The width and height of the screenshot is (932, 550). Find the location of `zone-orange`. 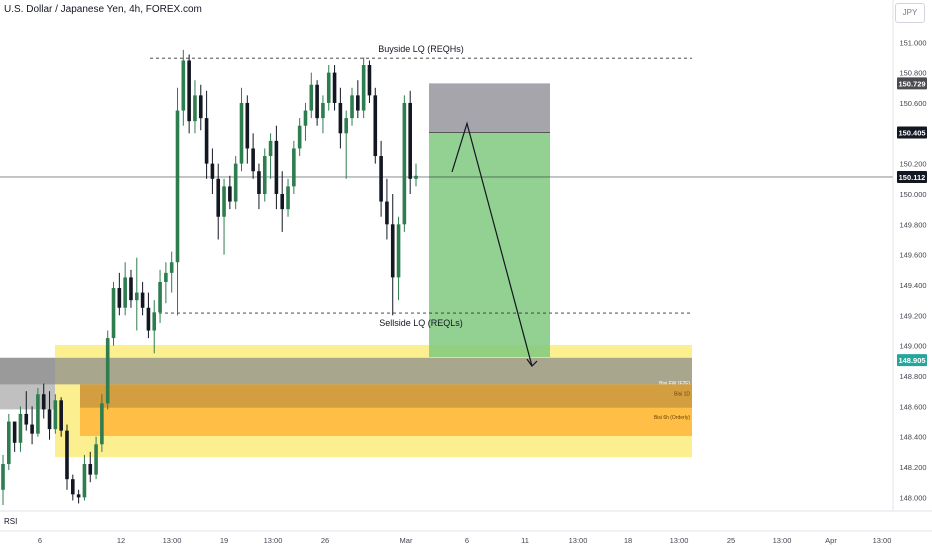

zone-orange is located at coordinates (386, 421).